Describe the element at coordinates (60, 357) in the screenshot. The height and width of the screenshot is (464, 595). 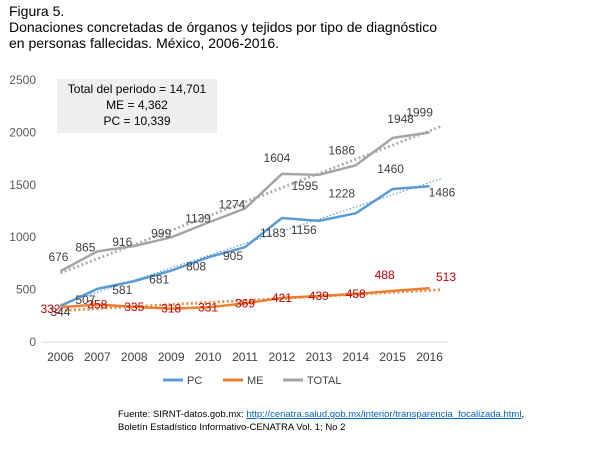
I see `x-tick-label: 2006` at that location.